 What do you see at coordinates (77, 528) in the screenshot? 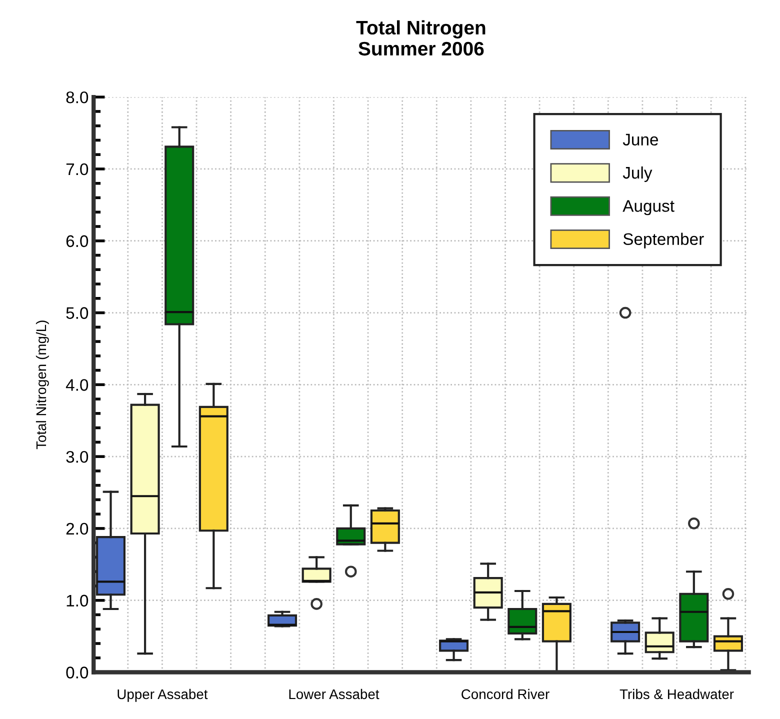
I see `y-tick-label: 2.0` at bounding box center [77, 528].